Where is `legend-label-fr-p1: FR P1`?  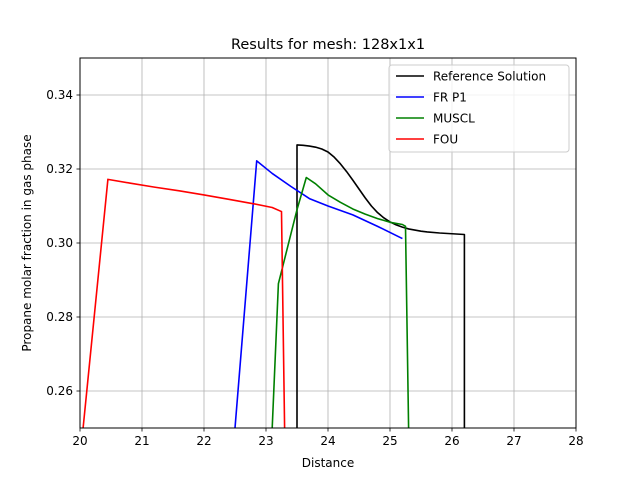
legend-label-fr-p1: FR P1 is located at coordinates (450, 98).